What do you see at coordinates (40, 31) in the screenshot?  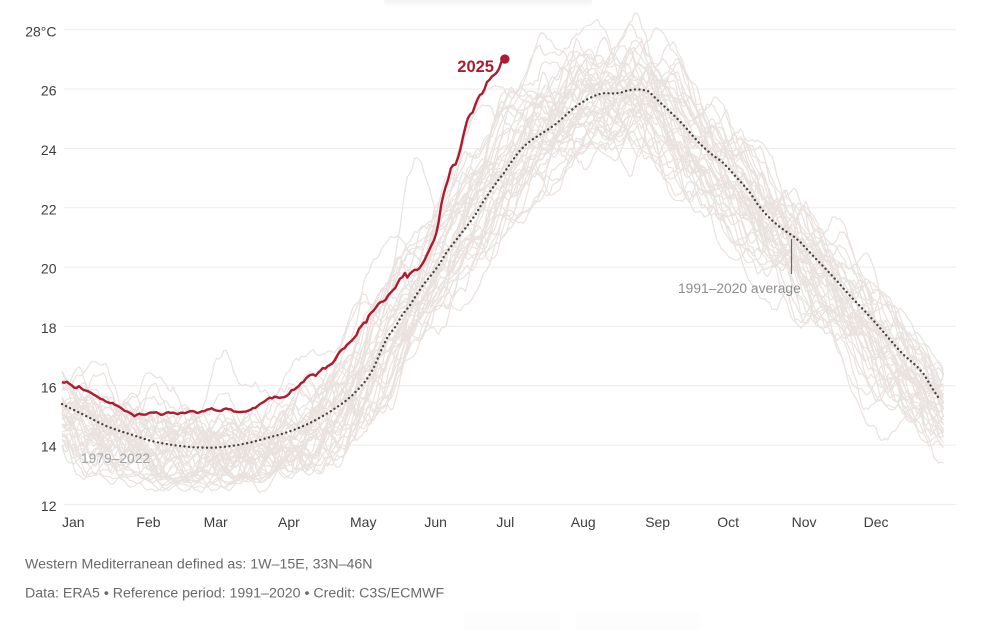 I see `svg-text: 28°C` at bounding box center [40, 31].